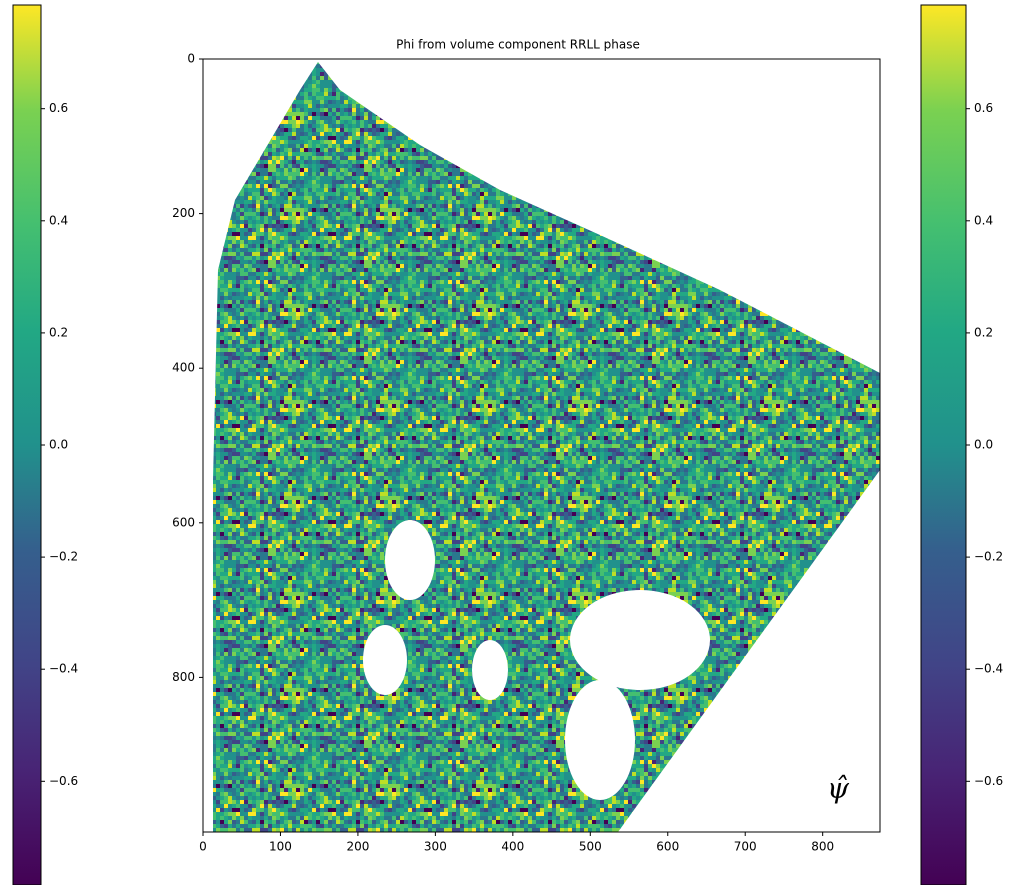 The width and height of the screenshot is (1029, 885). Describe the element at coordinates (183, 213) in the screenshot. I see `y-tick-label: 200` at that location.